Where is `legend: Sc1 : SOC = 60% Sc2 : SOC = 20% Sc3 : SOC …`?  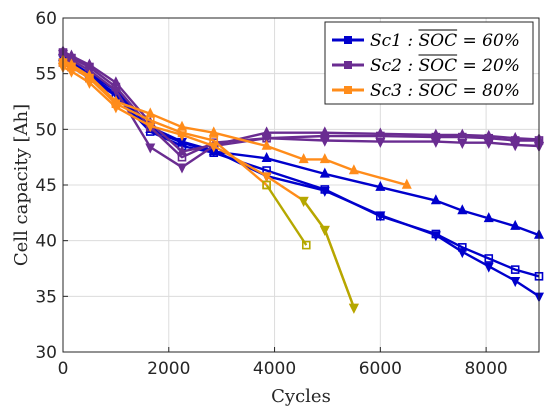 legend: Sc1 : SOC = 60% Sc2 : SOC = 20% Sc3 : SOC … is located at coordinates (429, 63).